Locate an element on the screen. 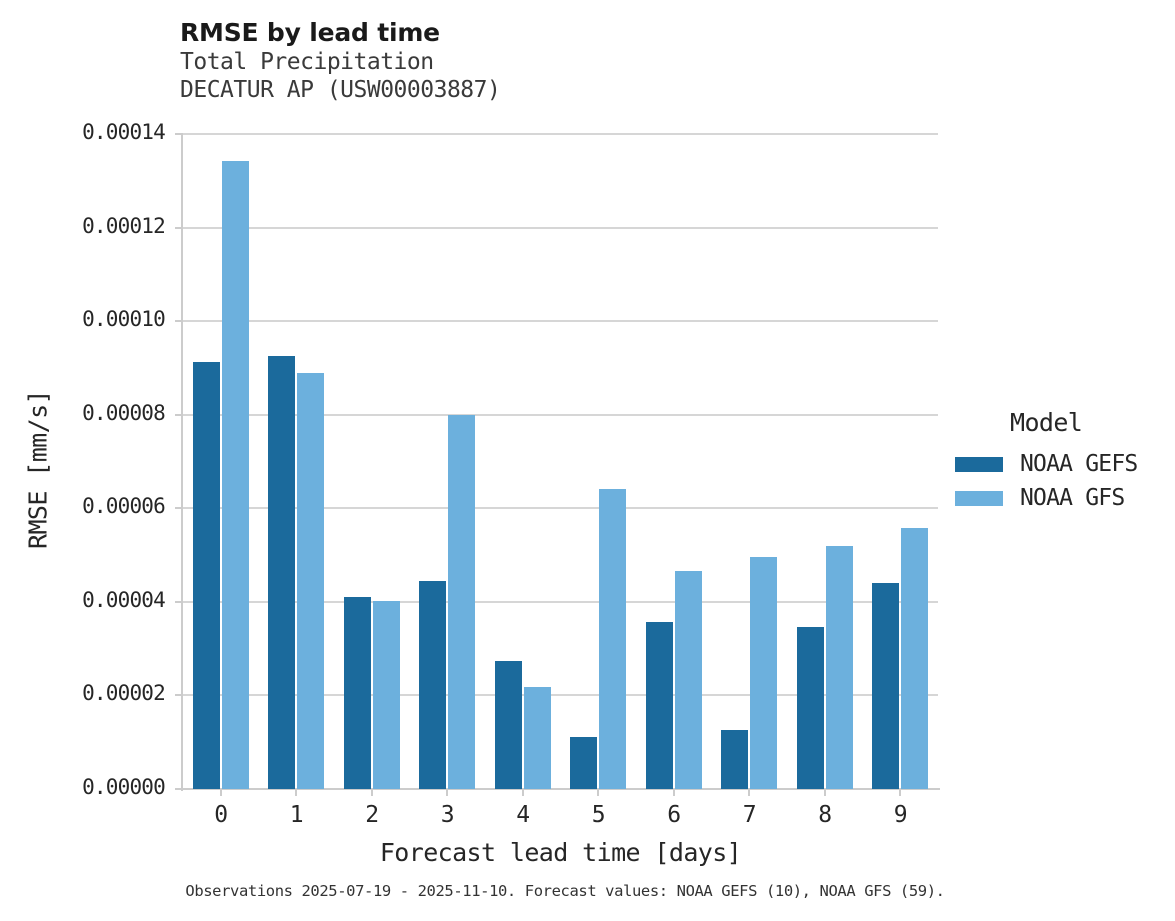 This screenshot has width=1175, height=921. chart-subtitle-variable: Total Precipitation is located at coordinates (307, 62).